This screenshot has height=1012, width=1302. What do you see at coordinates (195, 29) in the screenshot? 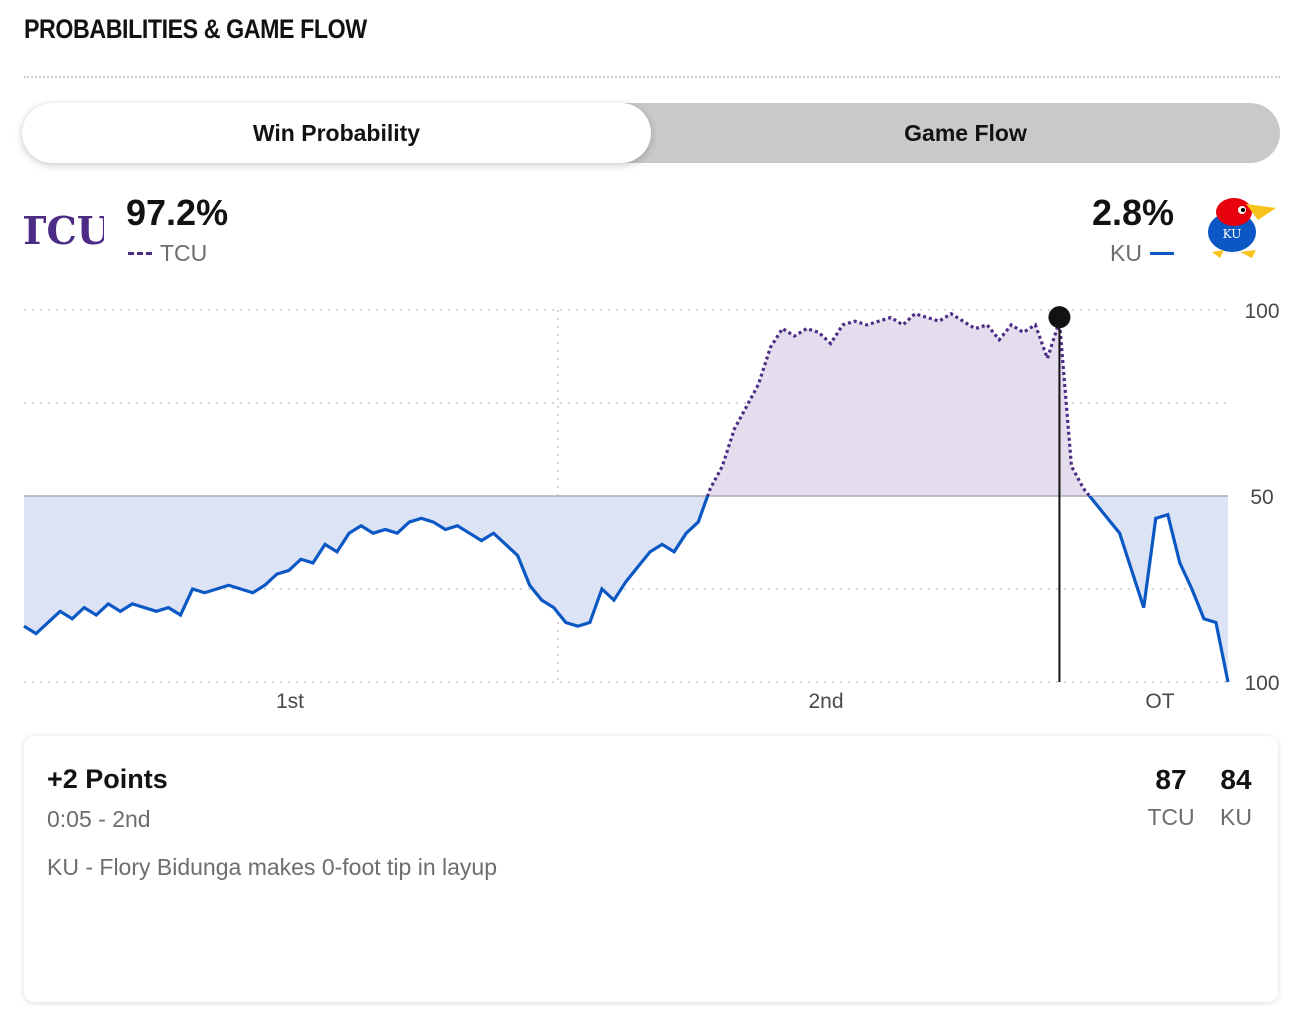
I see `section-title: PROBABILITIES & GAME FLOW` at bounding box center [195, 29].